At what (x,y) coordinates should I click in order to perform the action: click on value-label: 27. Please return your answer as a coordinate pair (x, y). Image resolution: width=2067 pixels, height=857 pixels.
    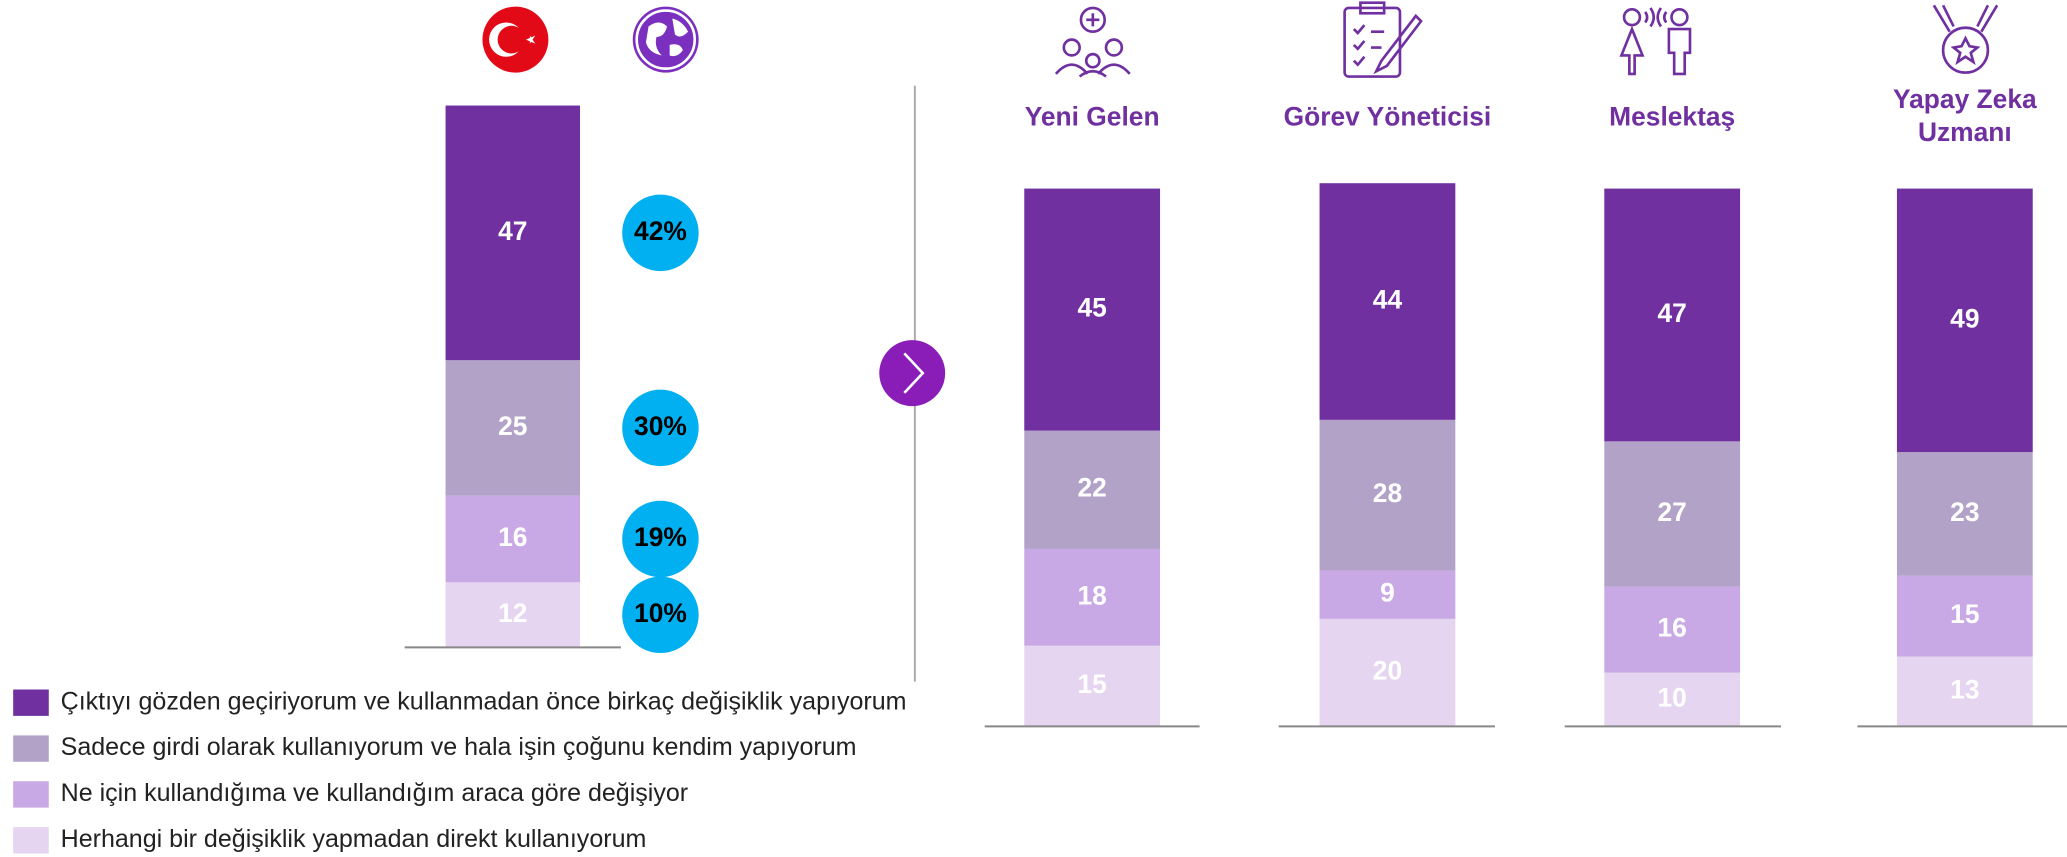
    Looking at the image, I should click on (1672, 512).